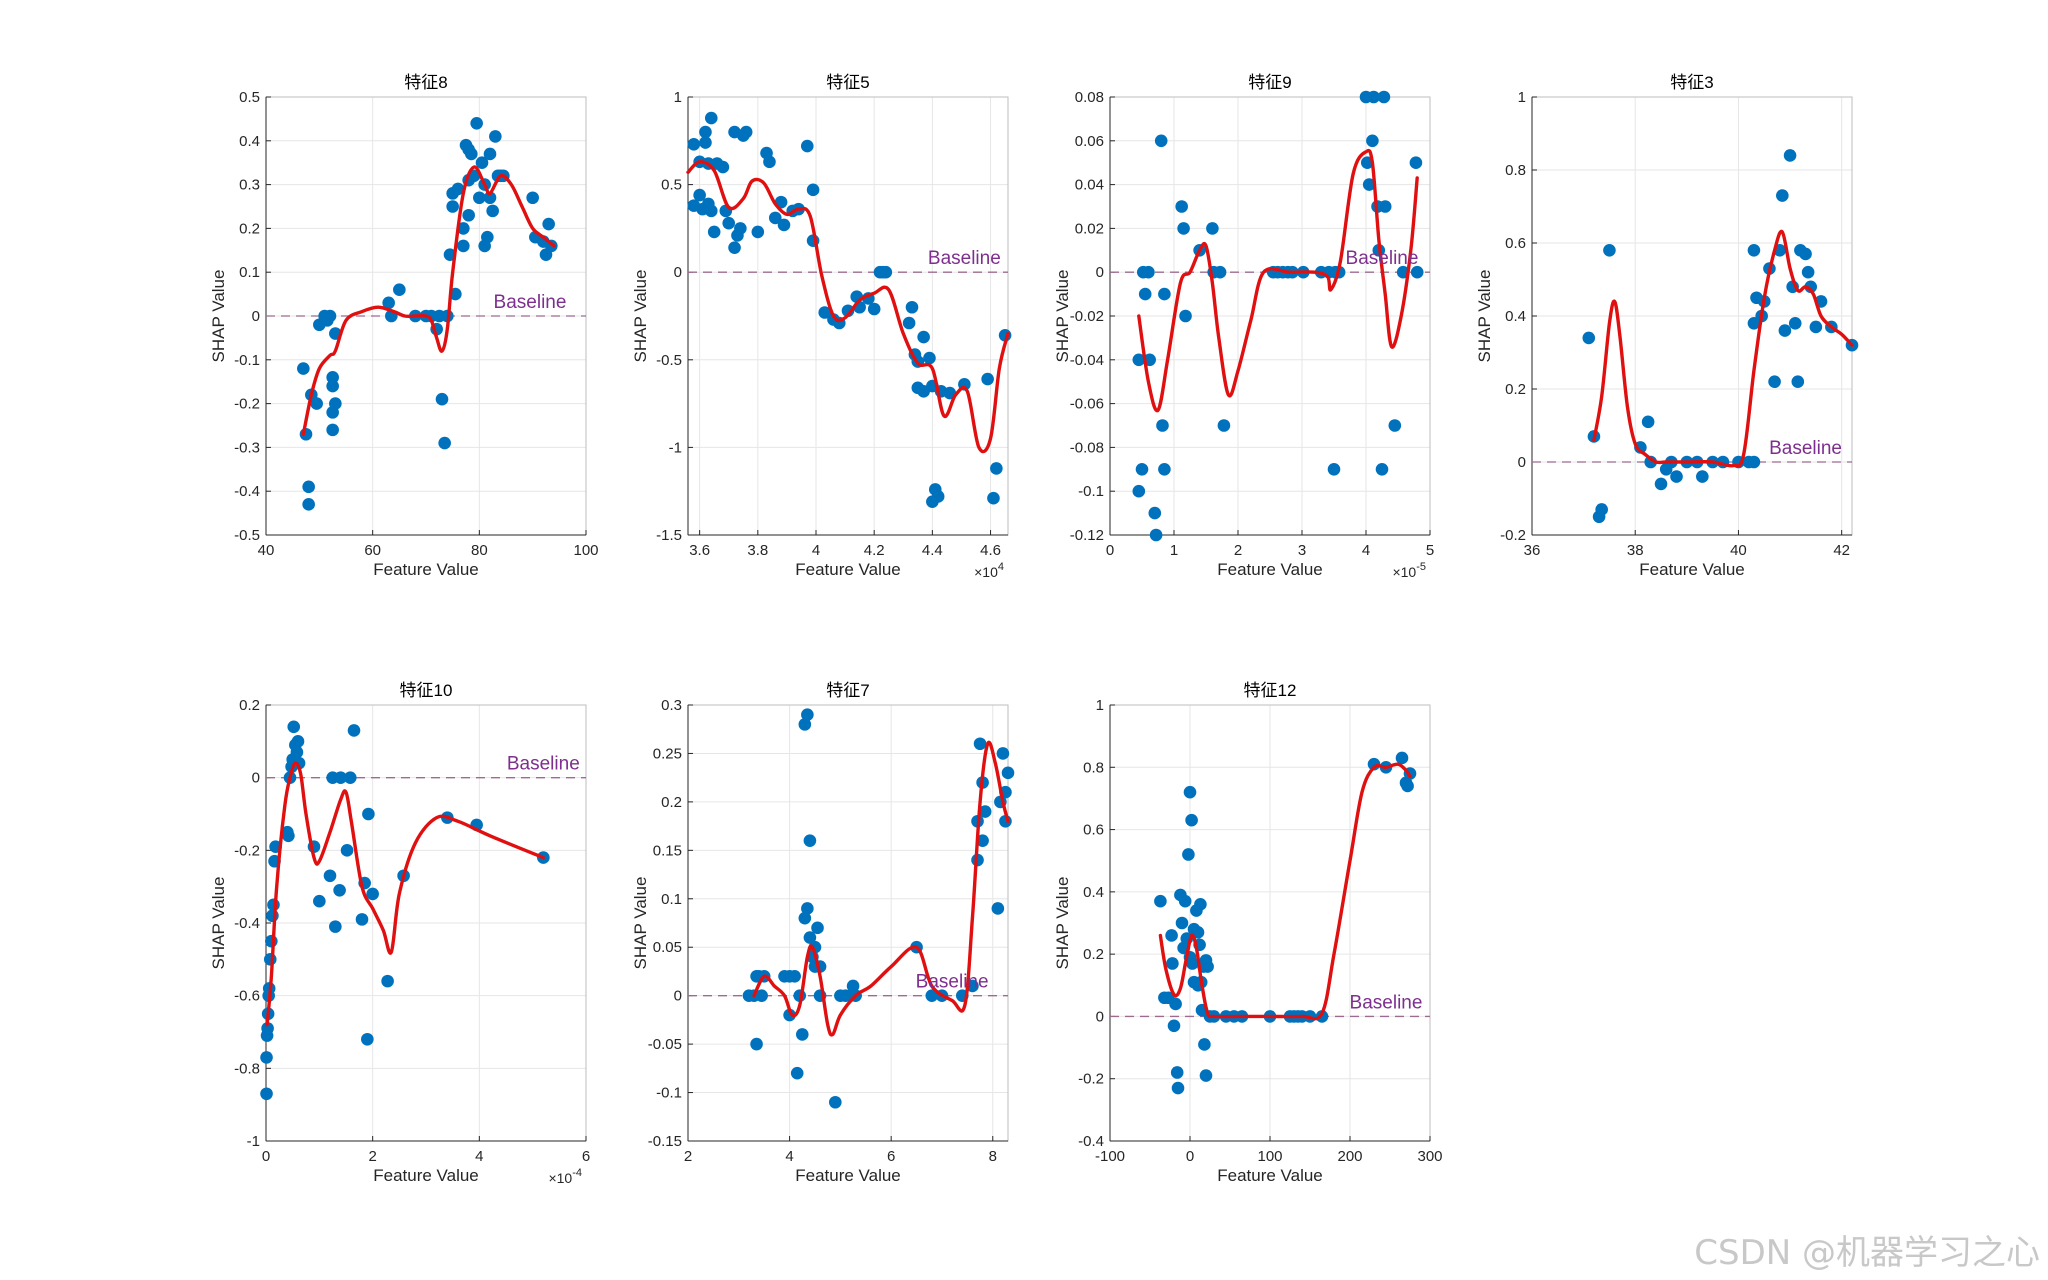 Image resolution: width=2048 pixels, height=1280 pixels. Describe the element at coordinates (249, 97) in the screenshot. I see `y-tick-label: 0.5` at that location.